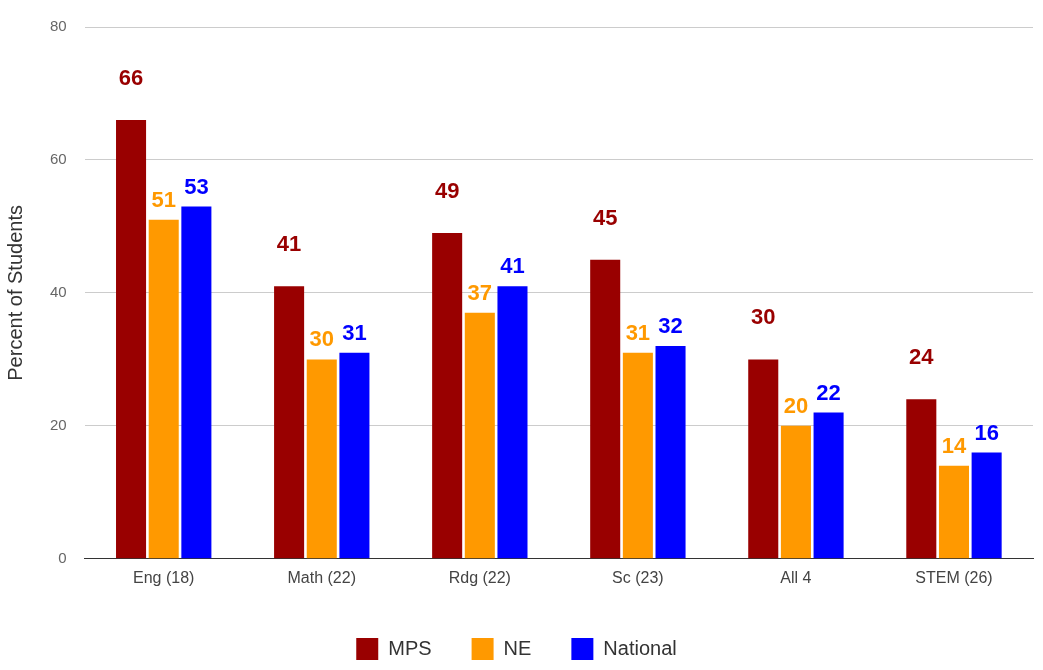 This screenshot has width=1043, height=670. I want to click on data-label: 16, so click(986, 432).